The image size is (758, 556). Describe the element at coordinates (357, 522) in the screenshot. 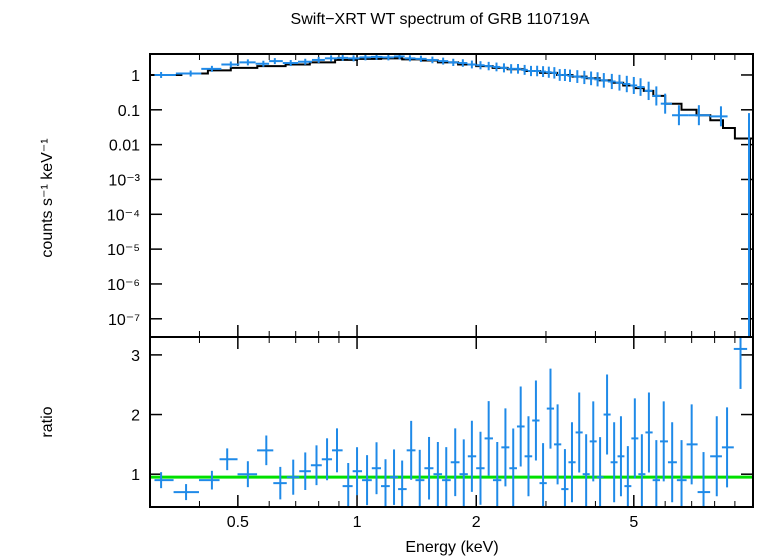

I see `xtick-label: 1` at that location.